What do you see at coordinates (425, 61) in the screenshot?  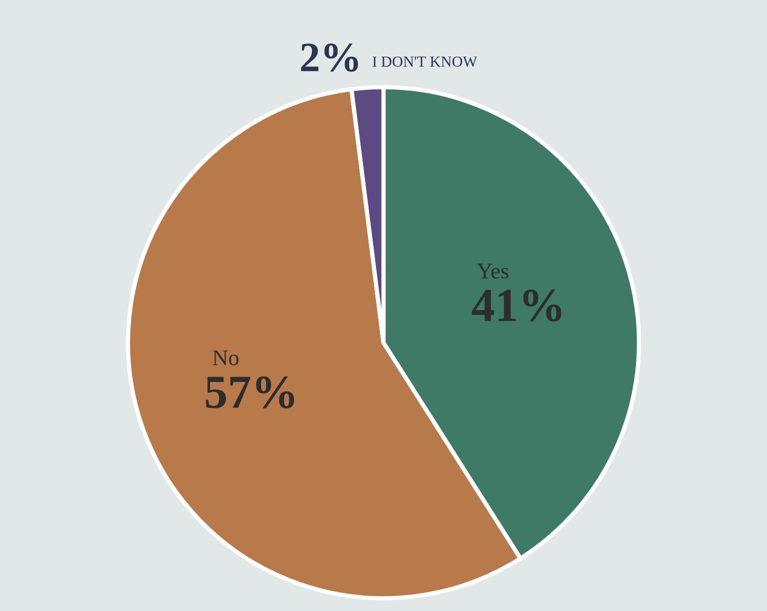 I see `slice-label: I DON'T KNOW` at bounding box center [425, 61].